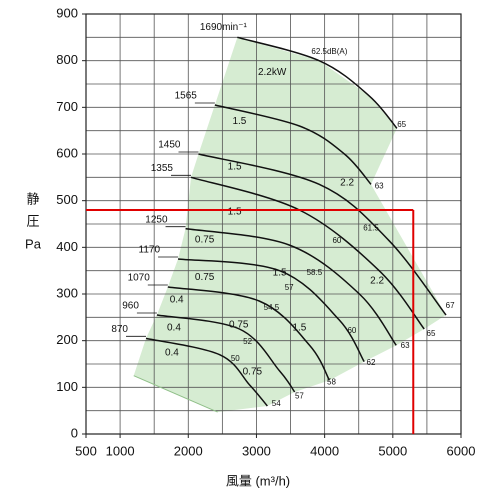 Image resolution: width=486 pixels, height=496 pixels. I want to click on speed-label: 1250, so click(156, 219).